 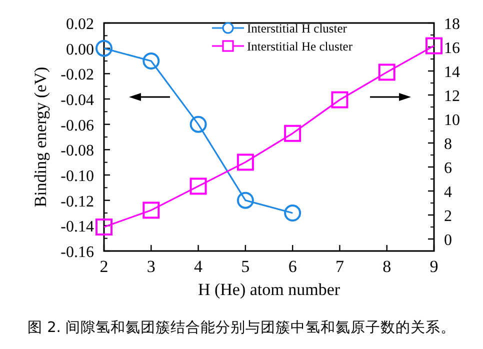 I want to click on y-tick-label: -0.04, so click(x=77, y=100).